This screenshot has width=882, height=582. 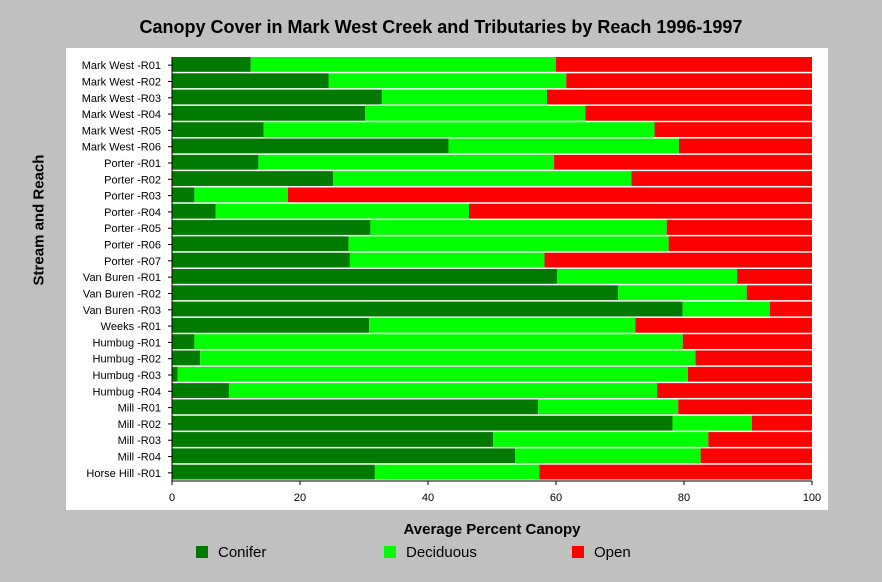 What do you see at coordinates (745, 146) in the screenshot?
I see `bar-open-mark-west-r06` at bounding box center [745, 146].